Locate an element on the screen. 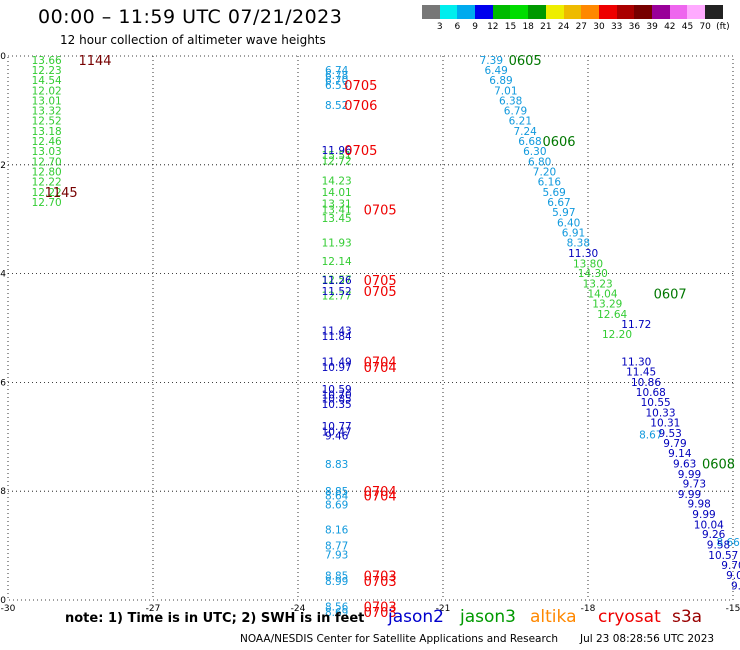  wave-height-label: 12.46 is located at coordinates (47, 142).